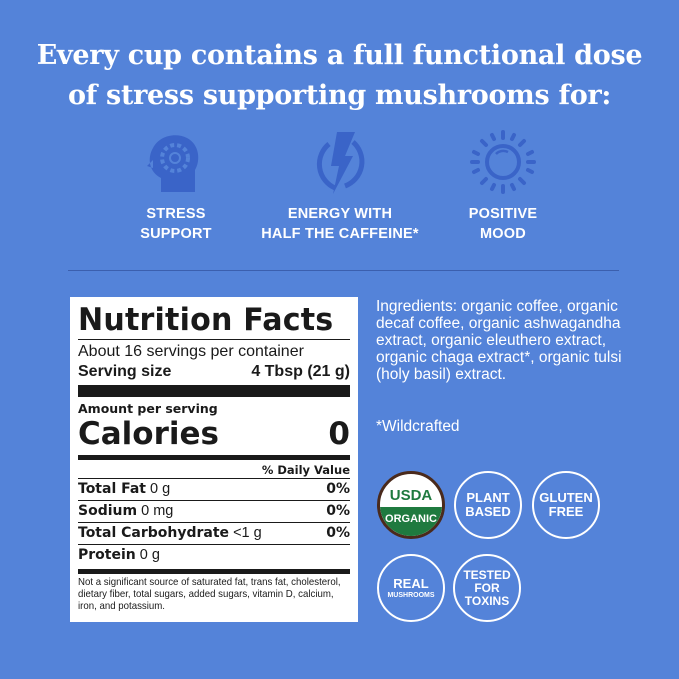 The image size is (679, 679). What do you see at coordinates (488, 511) in the screenshot?
I see `badge-line: BASED` at bounding box center [488, 511].